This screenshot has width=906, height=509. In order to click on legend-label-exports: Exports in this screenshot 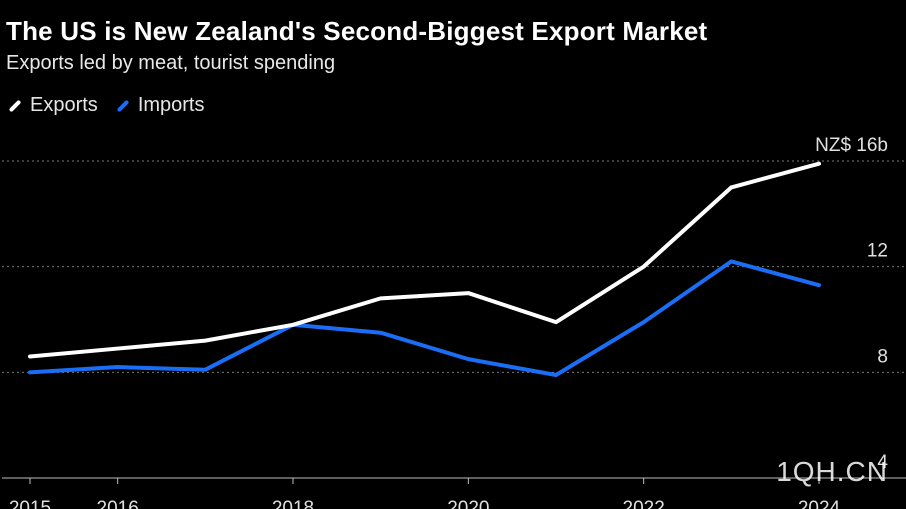, I will do `click(64, 105)`.